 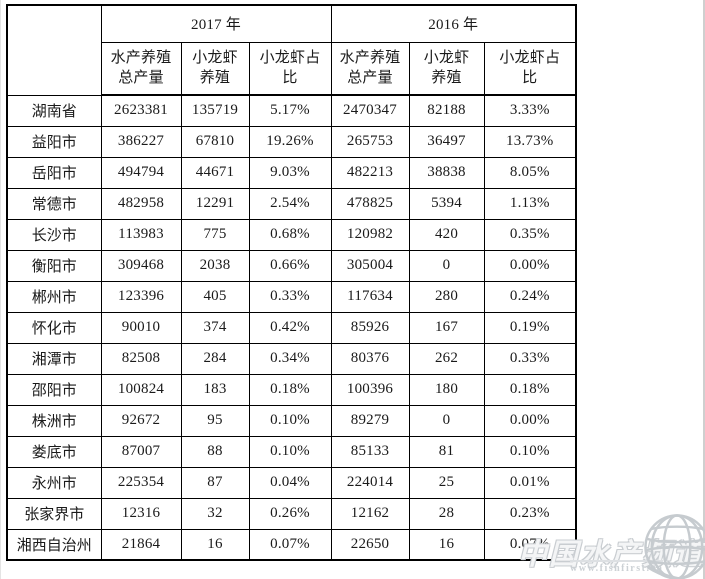 I want to click on table-row: 衡阳市 309468 2038 0.66% 305004 0 0.00%, so click(x=291, y=265).